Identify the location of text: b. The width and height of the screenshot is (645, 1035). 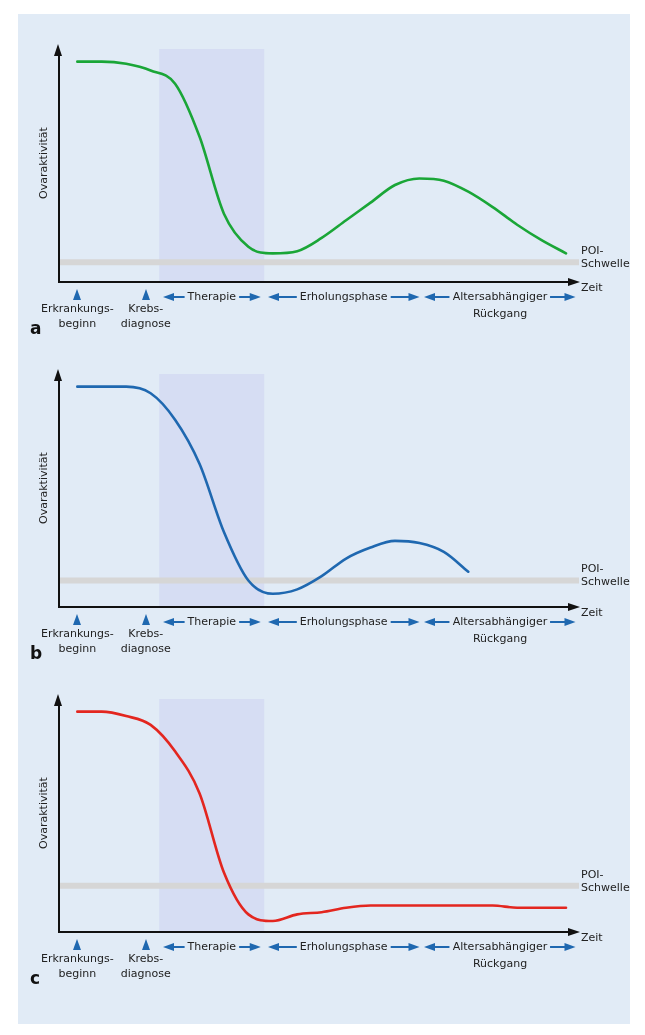
(36, 653).